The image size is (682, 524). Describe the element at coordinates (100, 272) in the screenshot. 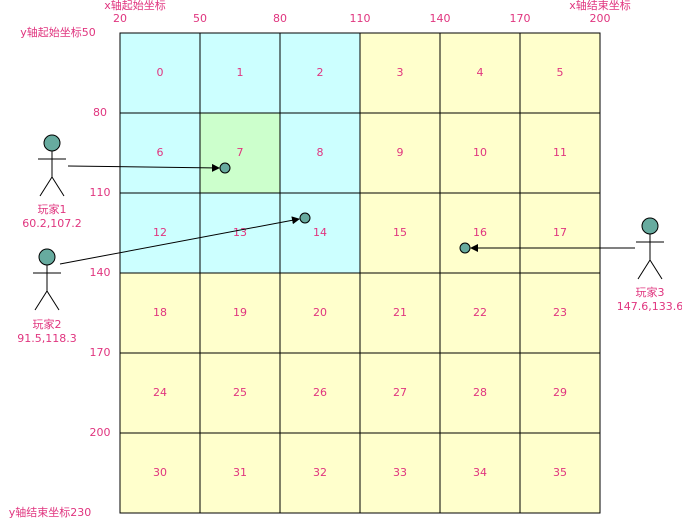

I see `y-tick-label: 140` at that location.